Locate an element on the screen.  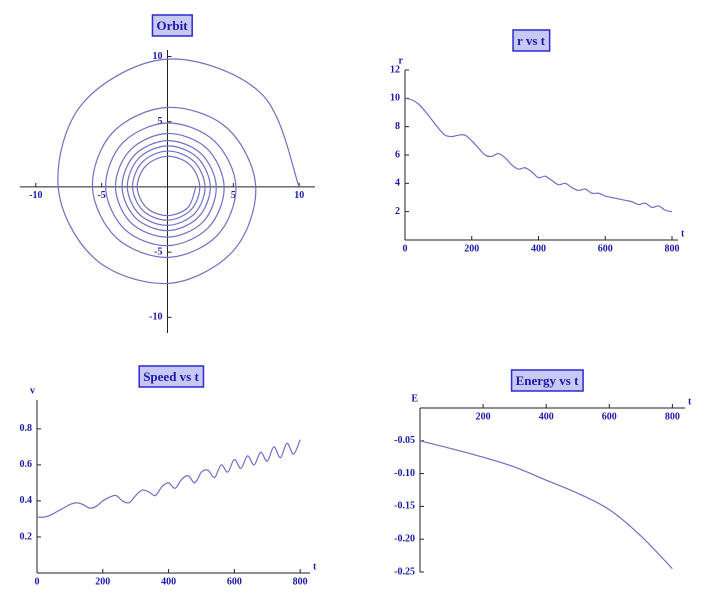
y-tick-label: -10 is located at coordinates (155, 317).